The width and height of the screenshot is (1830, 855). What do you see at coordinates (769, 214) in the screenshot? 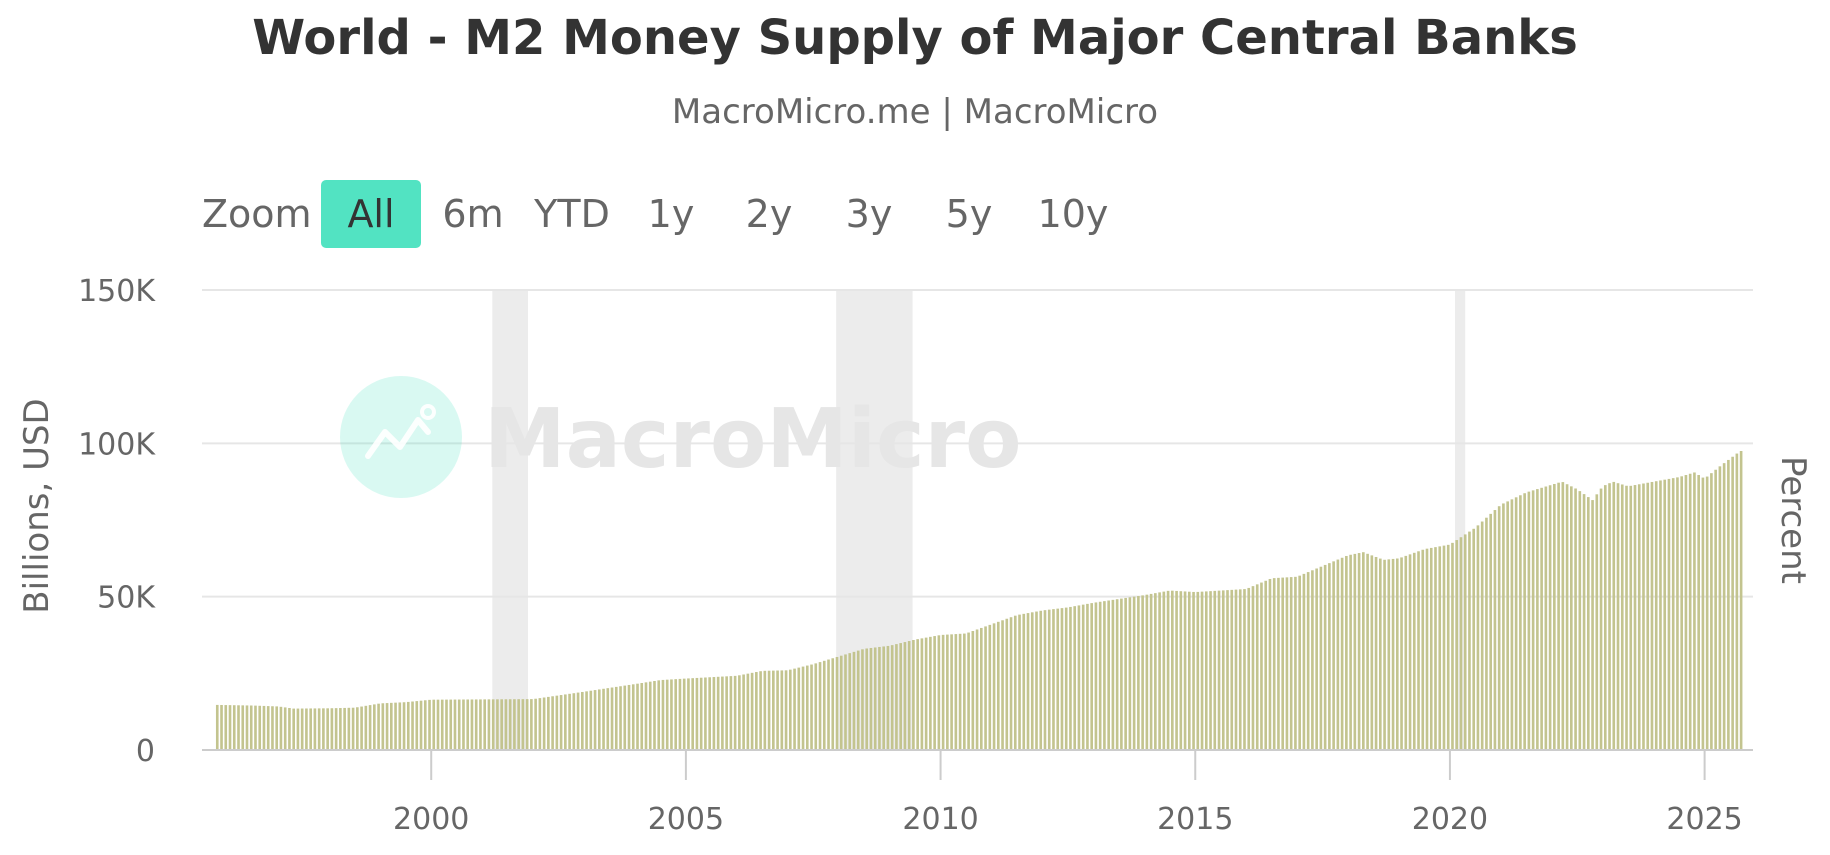
I see `zoom-2y-button: 2y` at bounding box center [769, 214].